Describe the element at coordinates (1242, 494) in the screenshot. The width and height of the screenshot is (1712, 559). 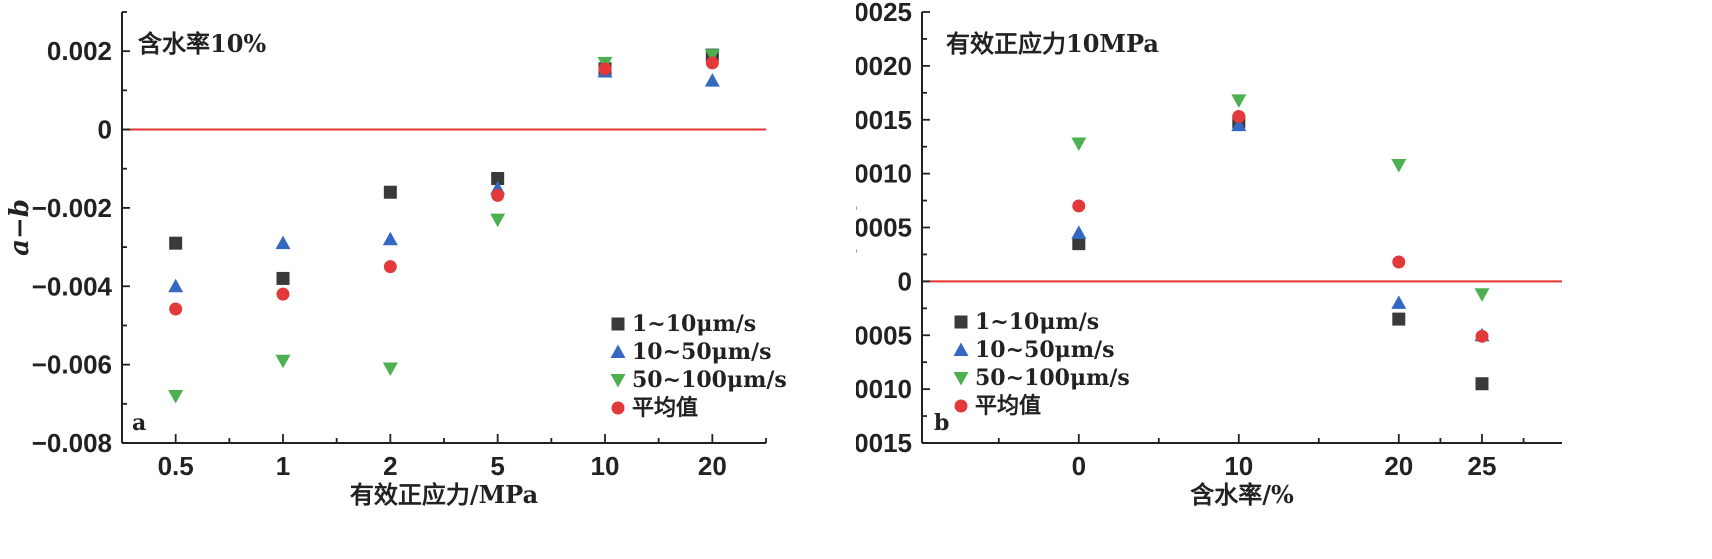
I see `x-axis-title: 含水率/%` at that location.